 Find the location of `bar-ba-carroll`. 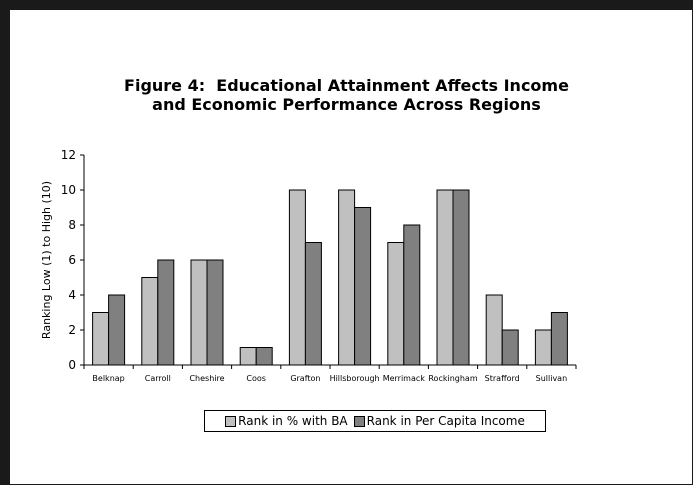

bar-ba-carroll is located at coordinates (150, 321).